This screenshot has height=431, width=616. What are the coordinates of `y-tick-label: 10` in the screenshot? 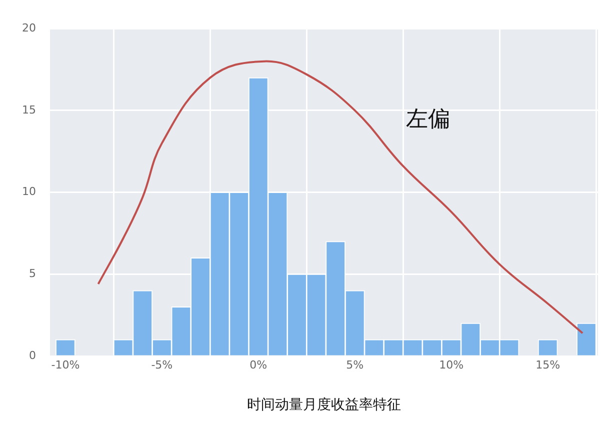 It's located at (29, 191).